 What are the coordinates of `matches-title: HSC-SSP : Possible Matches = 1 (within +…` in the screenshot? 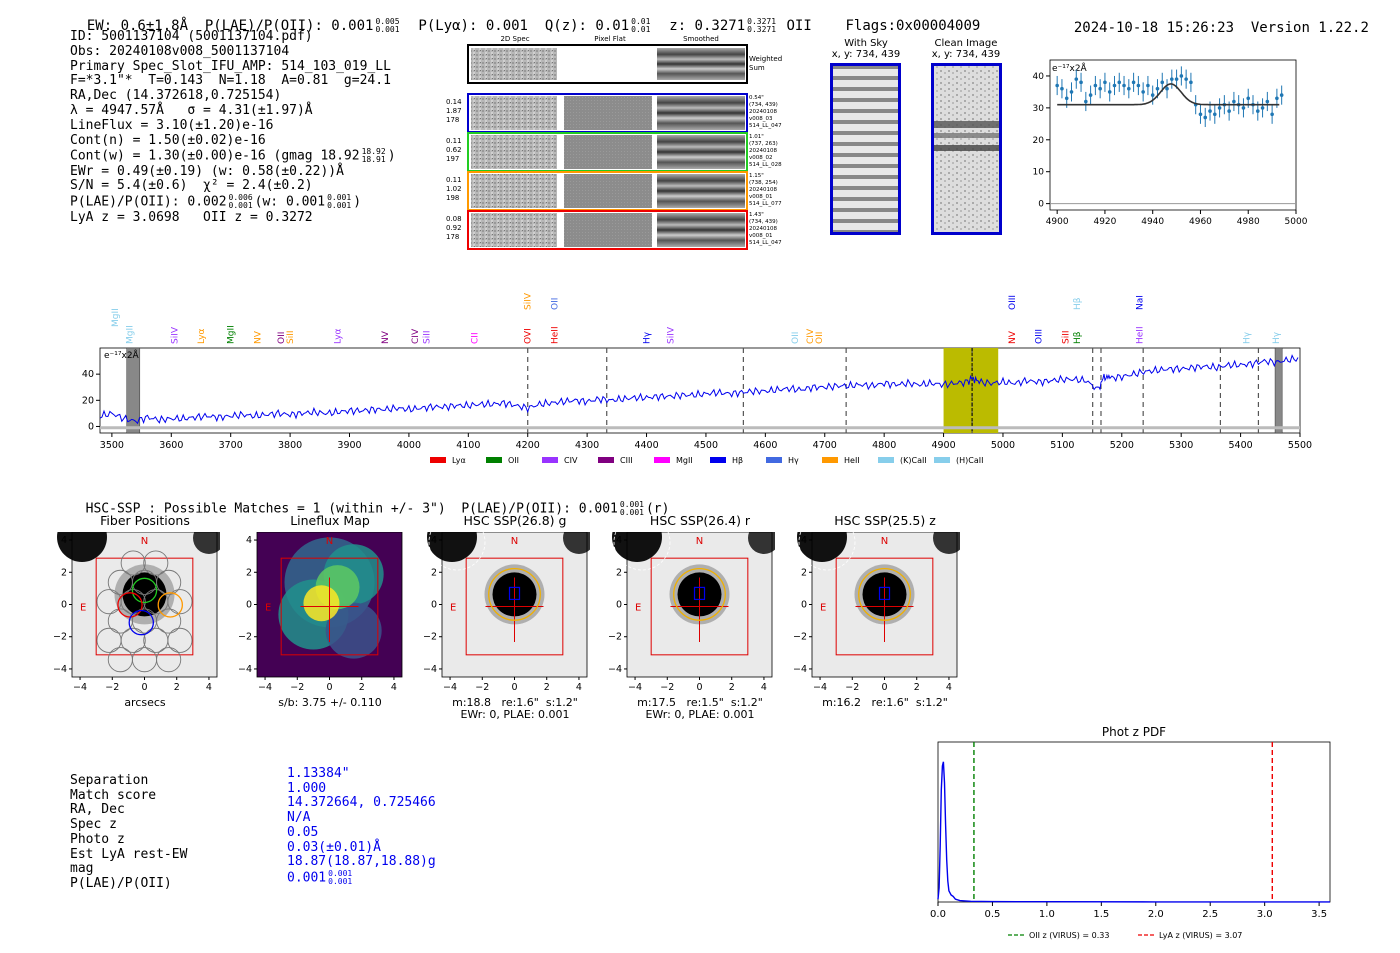 It's located at (370, 501).